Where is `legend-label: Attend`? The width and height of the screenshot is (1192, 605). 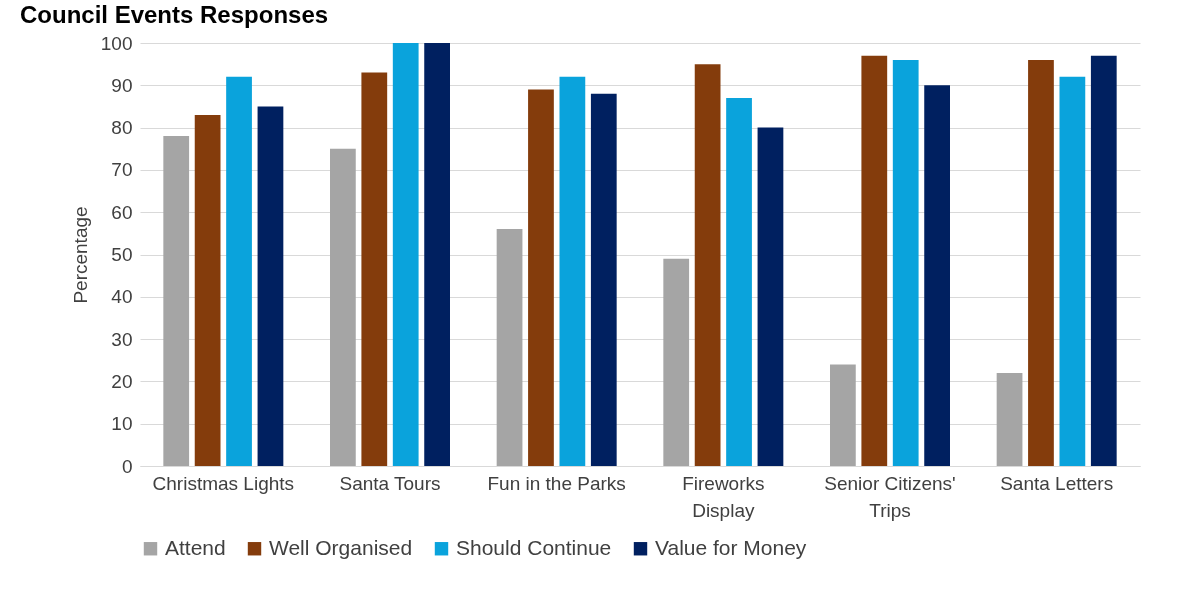
legend-label: Attend is located at coordinates (195, 547).